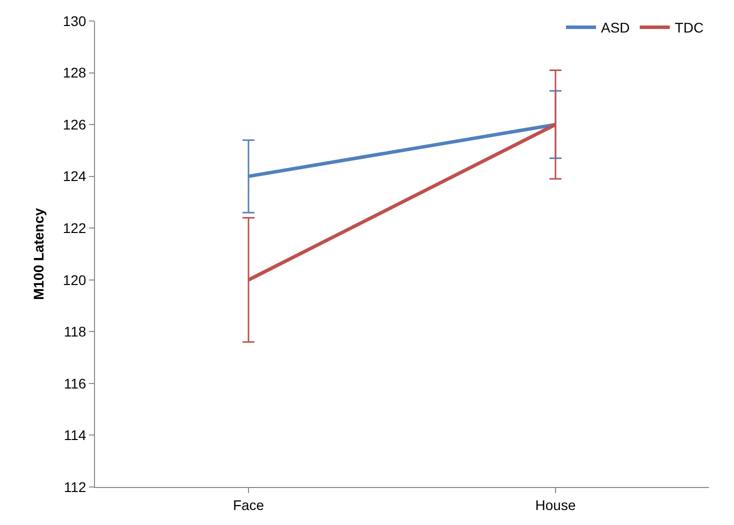 The image size is (734, 525). What do you see at coordinates (74, 176) in the screenshot?
I see `y-tick-label: 124` at bounding box center [74, 176].